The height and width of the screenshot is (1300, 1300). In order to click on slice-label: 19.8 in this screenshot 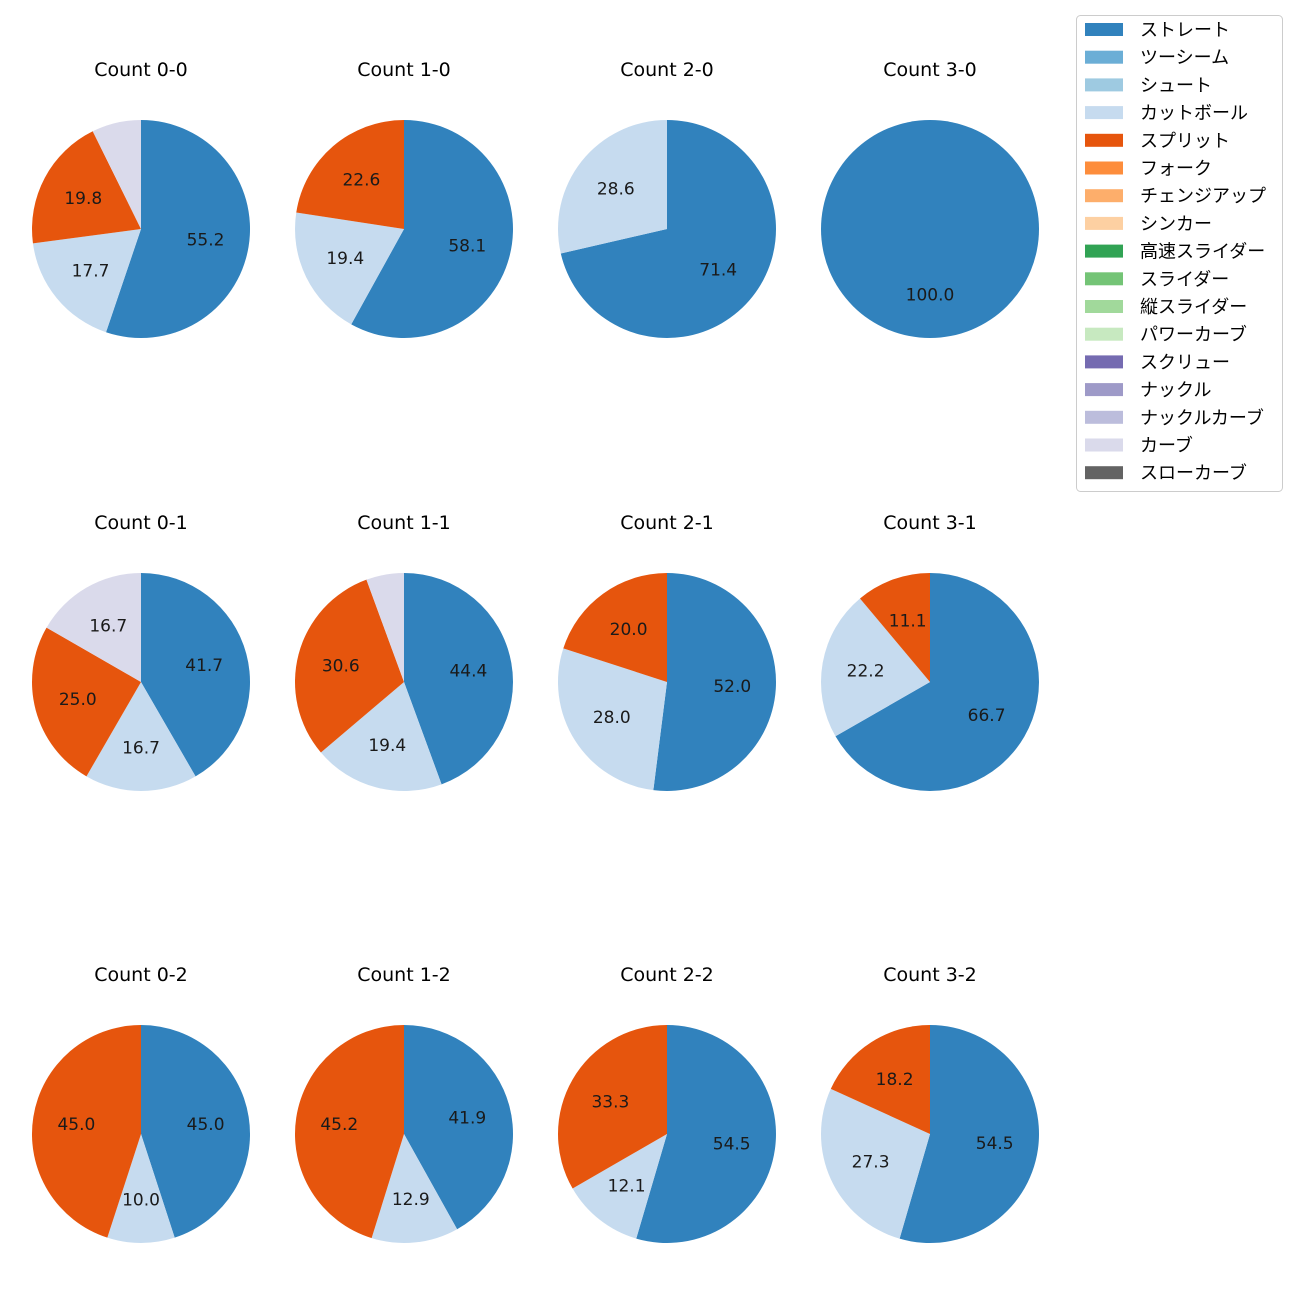, I will do `click(83, 199)`.